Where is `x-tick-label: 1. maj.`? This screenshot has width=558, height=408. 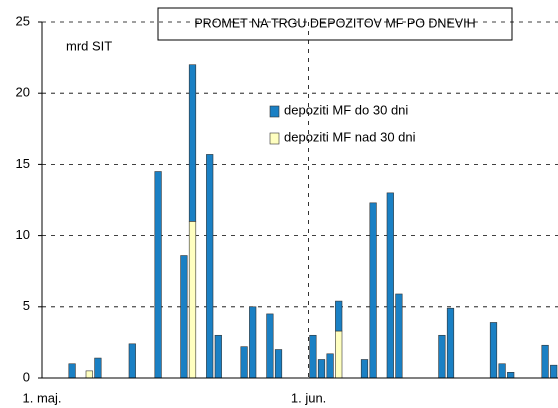
x-tick-label: 1. maj. is located at coordinates (41, 397).